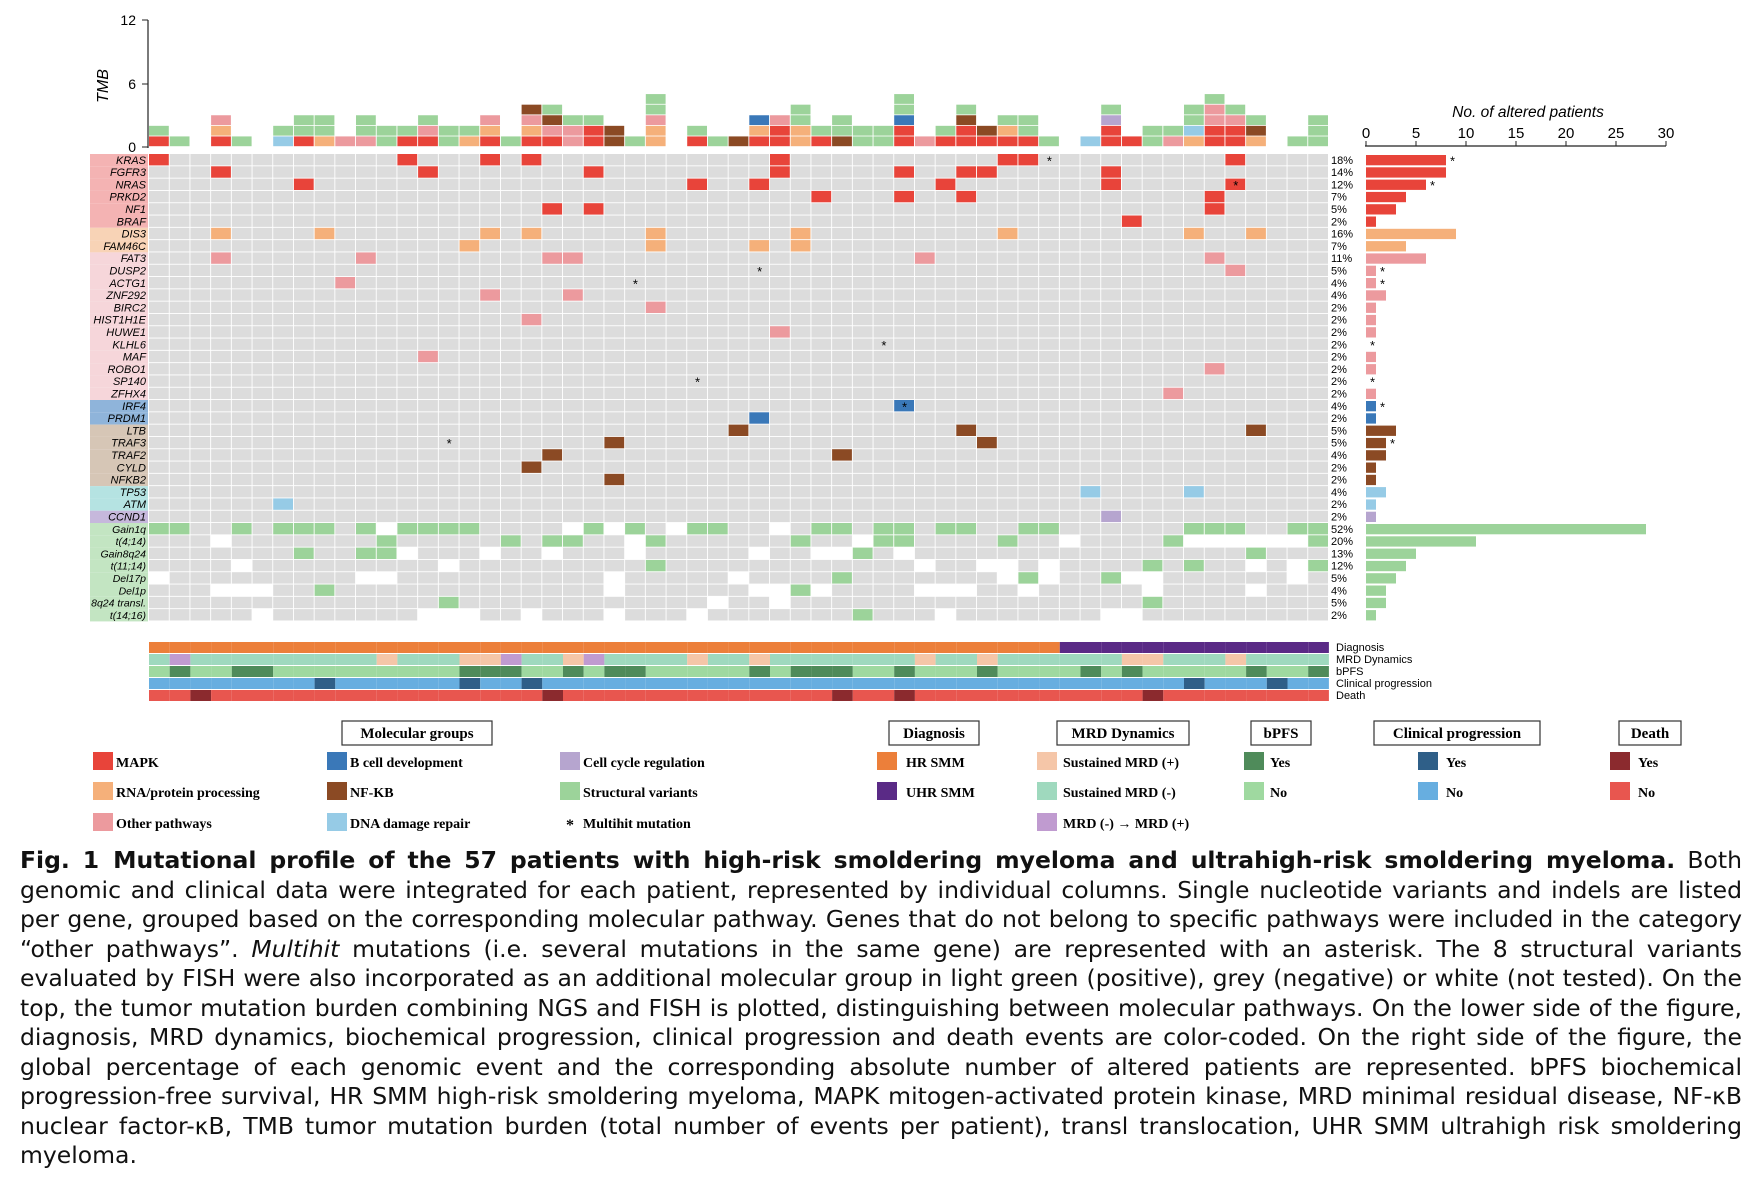 The width and height of the screenshot is (1760, 1186). I want to click on bar-multihit-asterisk: *, so click(1452, 160).